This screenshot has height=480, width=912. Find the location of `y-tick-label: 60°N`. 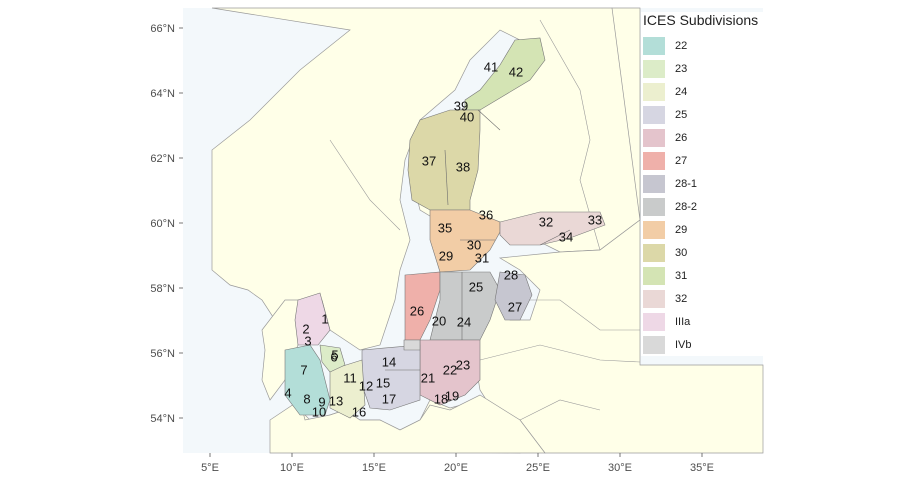

y-tick-label: 60°N is located at coordinates (162, 224).